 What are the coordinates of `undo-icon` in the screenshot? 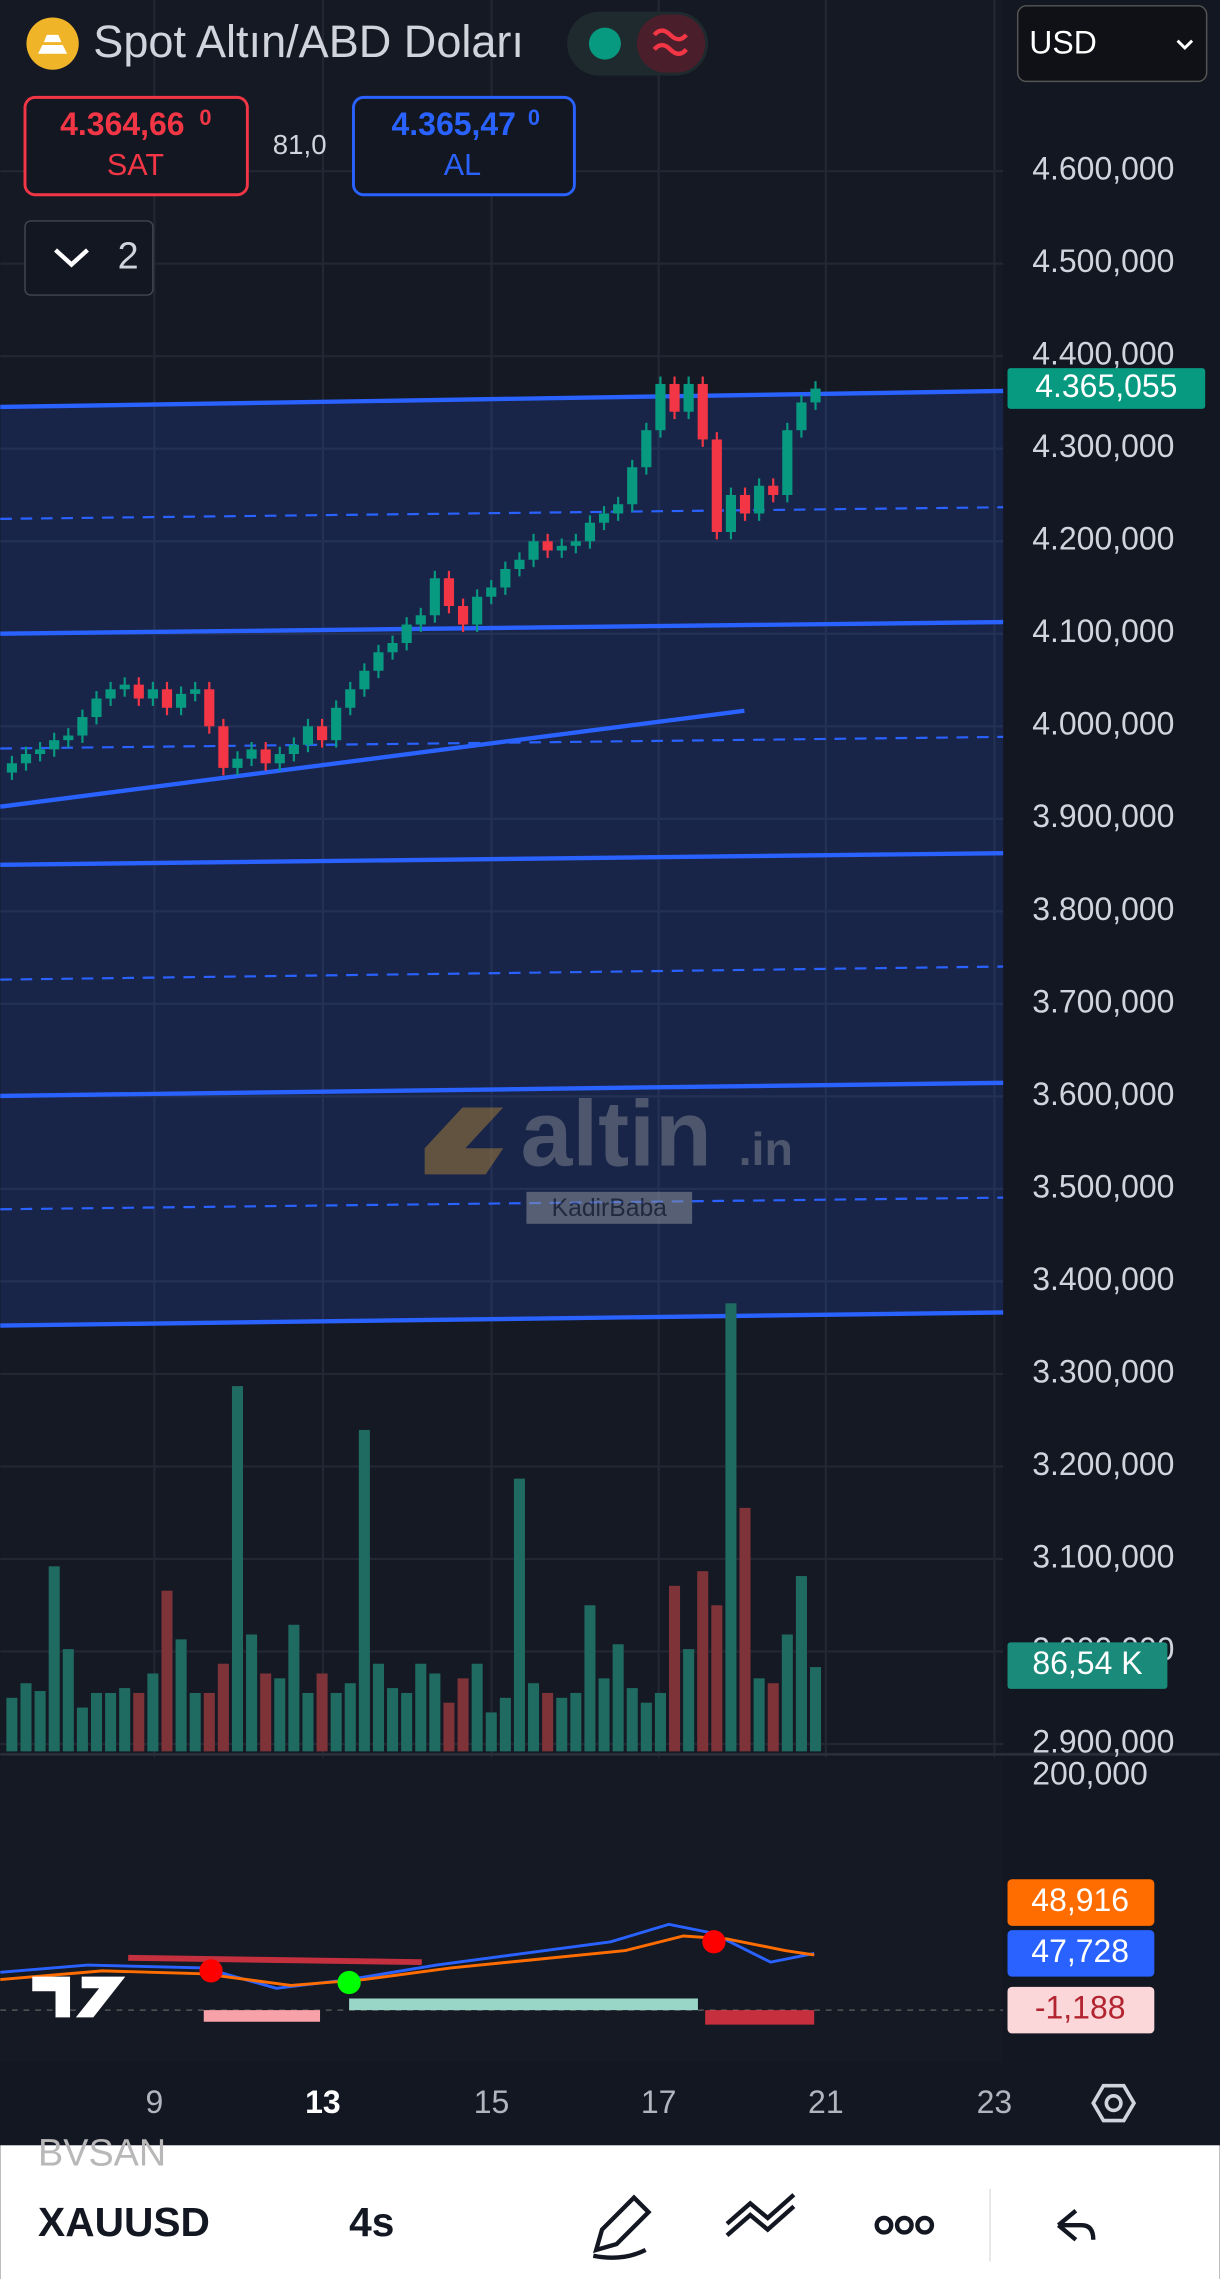 It's located at (1076, 2225).